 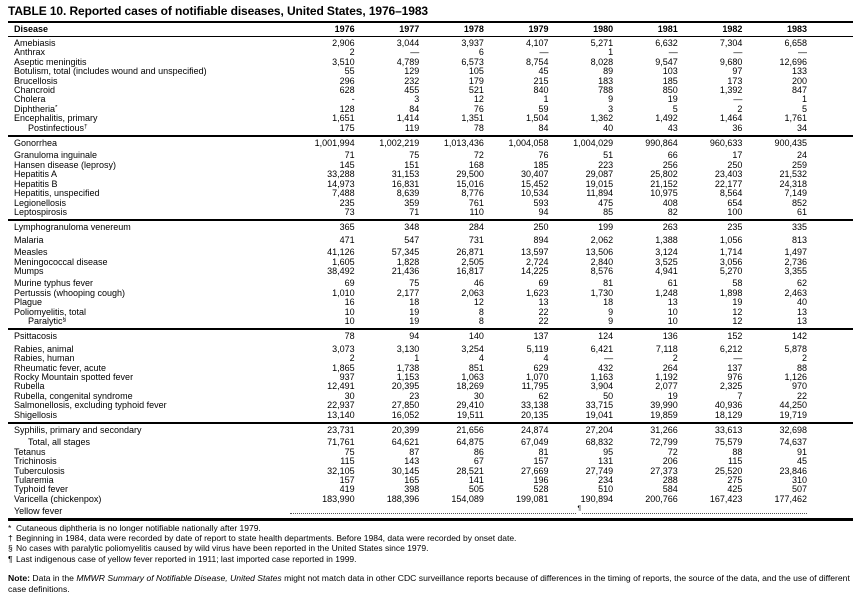 I want to click on case-count: 1,414, so click(x=408, y=118).